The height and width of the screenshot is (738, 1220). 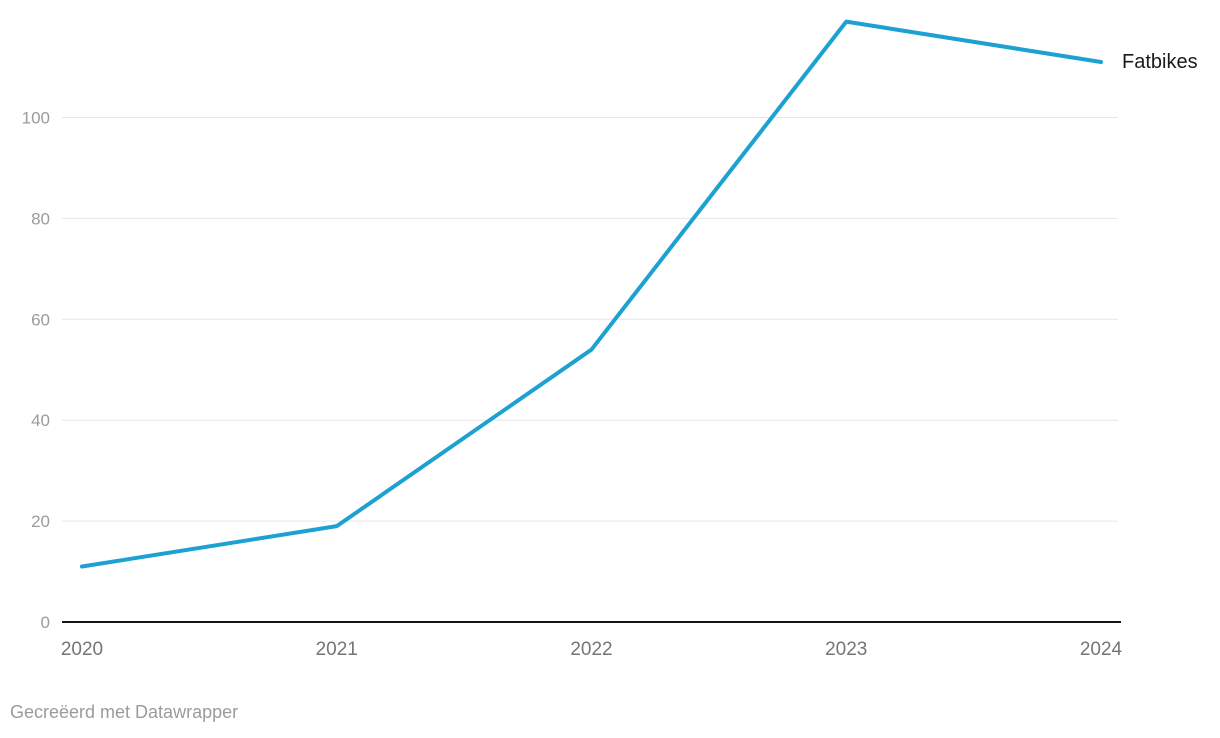 What do you see at coordinates (591, 649) in the screenshot?
I see `x-tick-label: 2022` at bounding box center [591, 649].